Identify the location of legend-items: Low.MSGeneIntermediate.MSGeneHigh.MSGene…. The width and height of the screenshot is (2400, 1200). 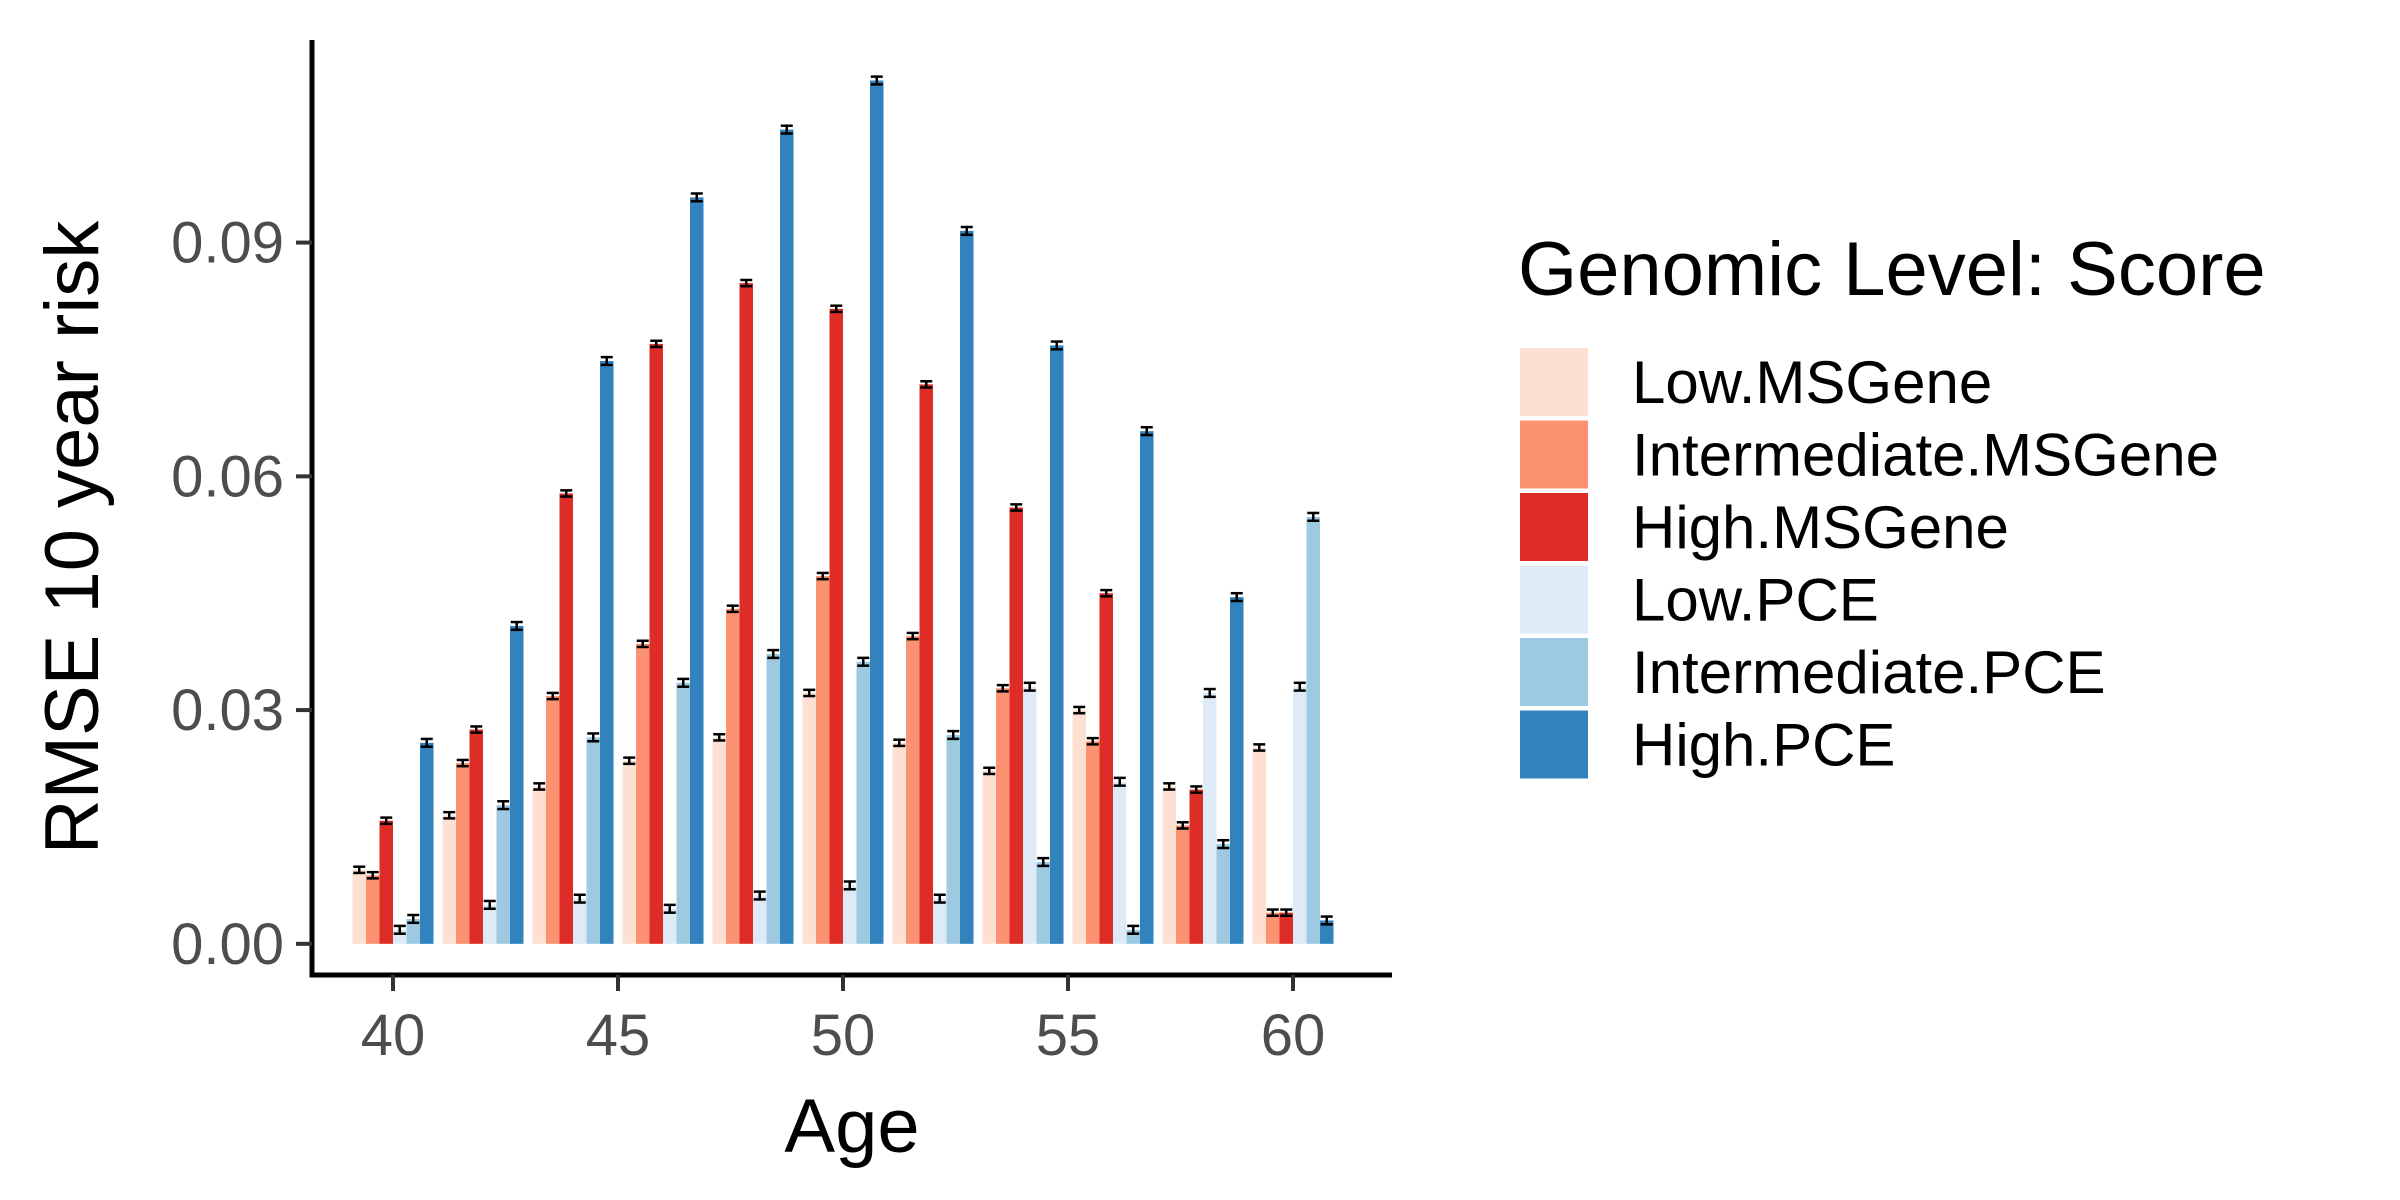
(1869, 563).